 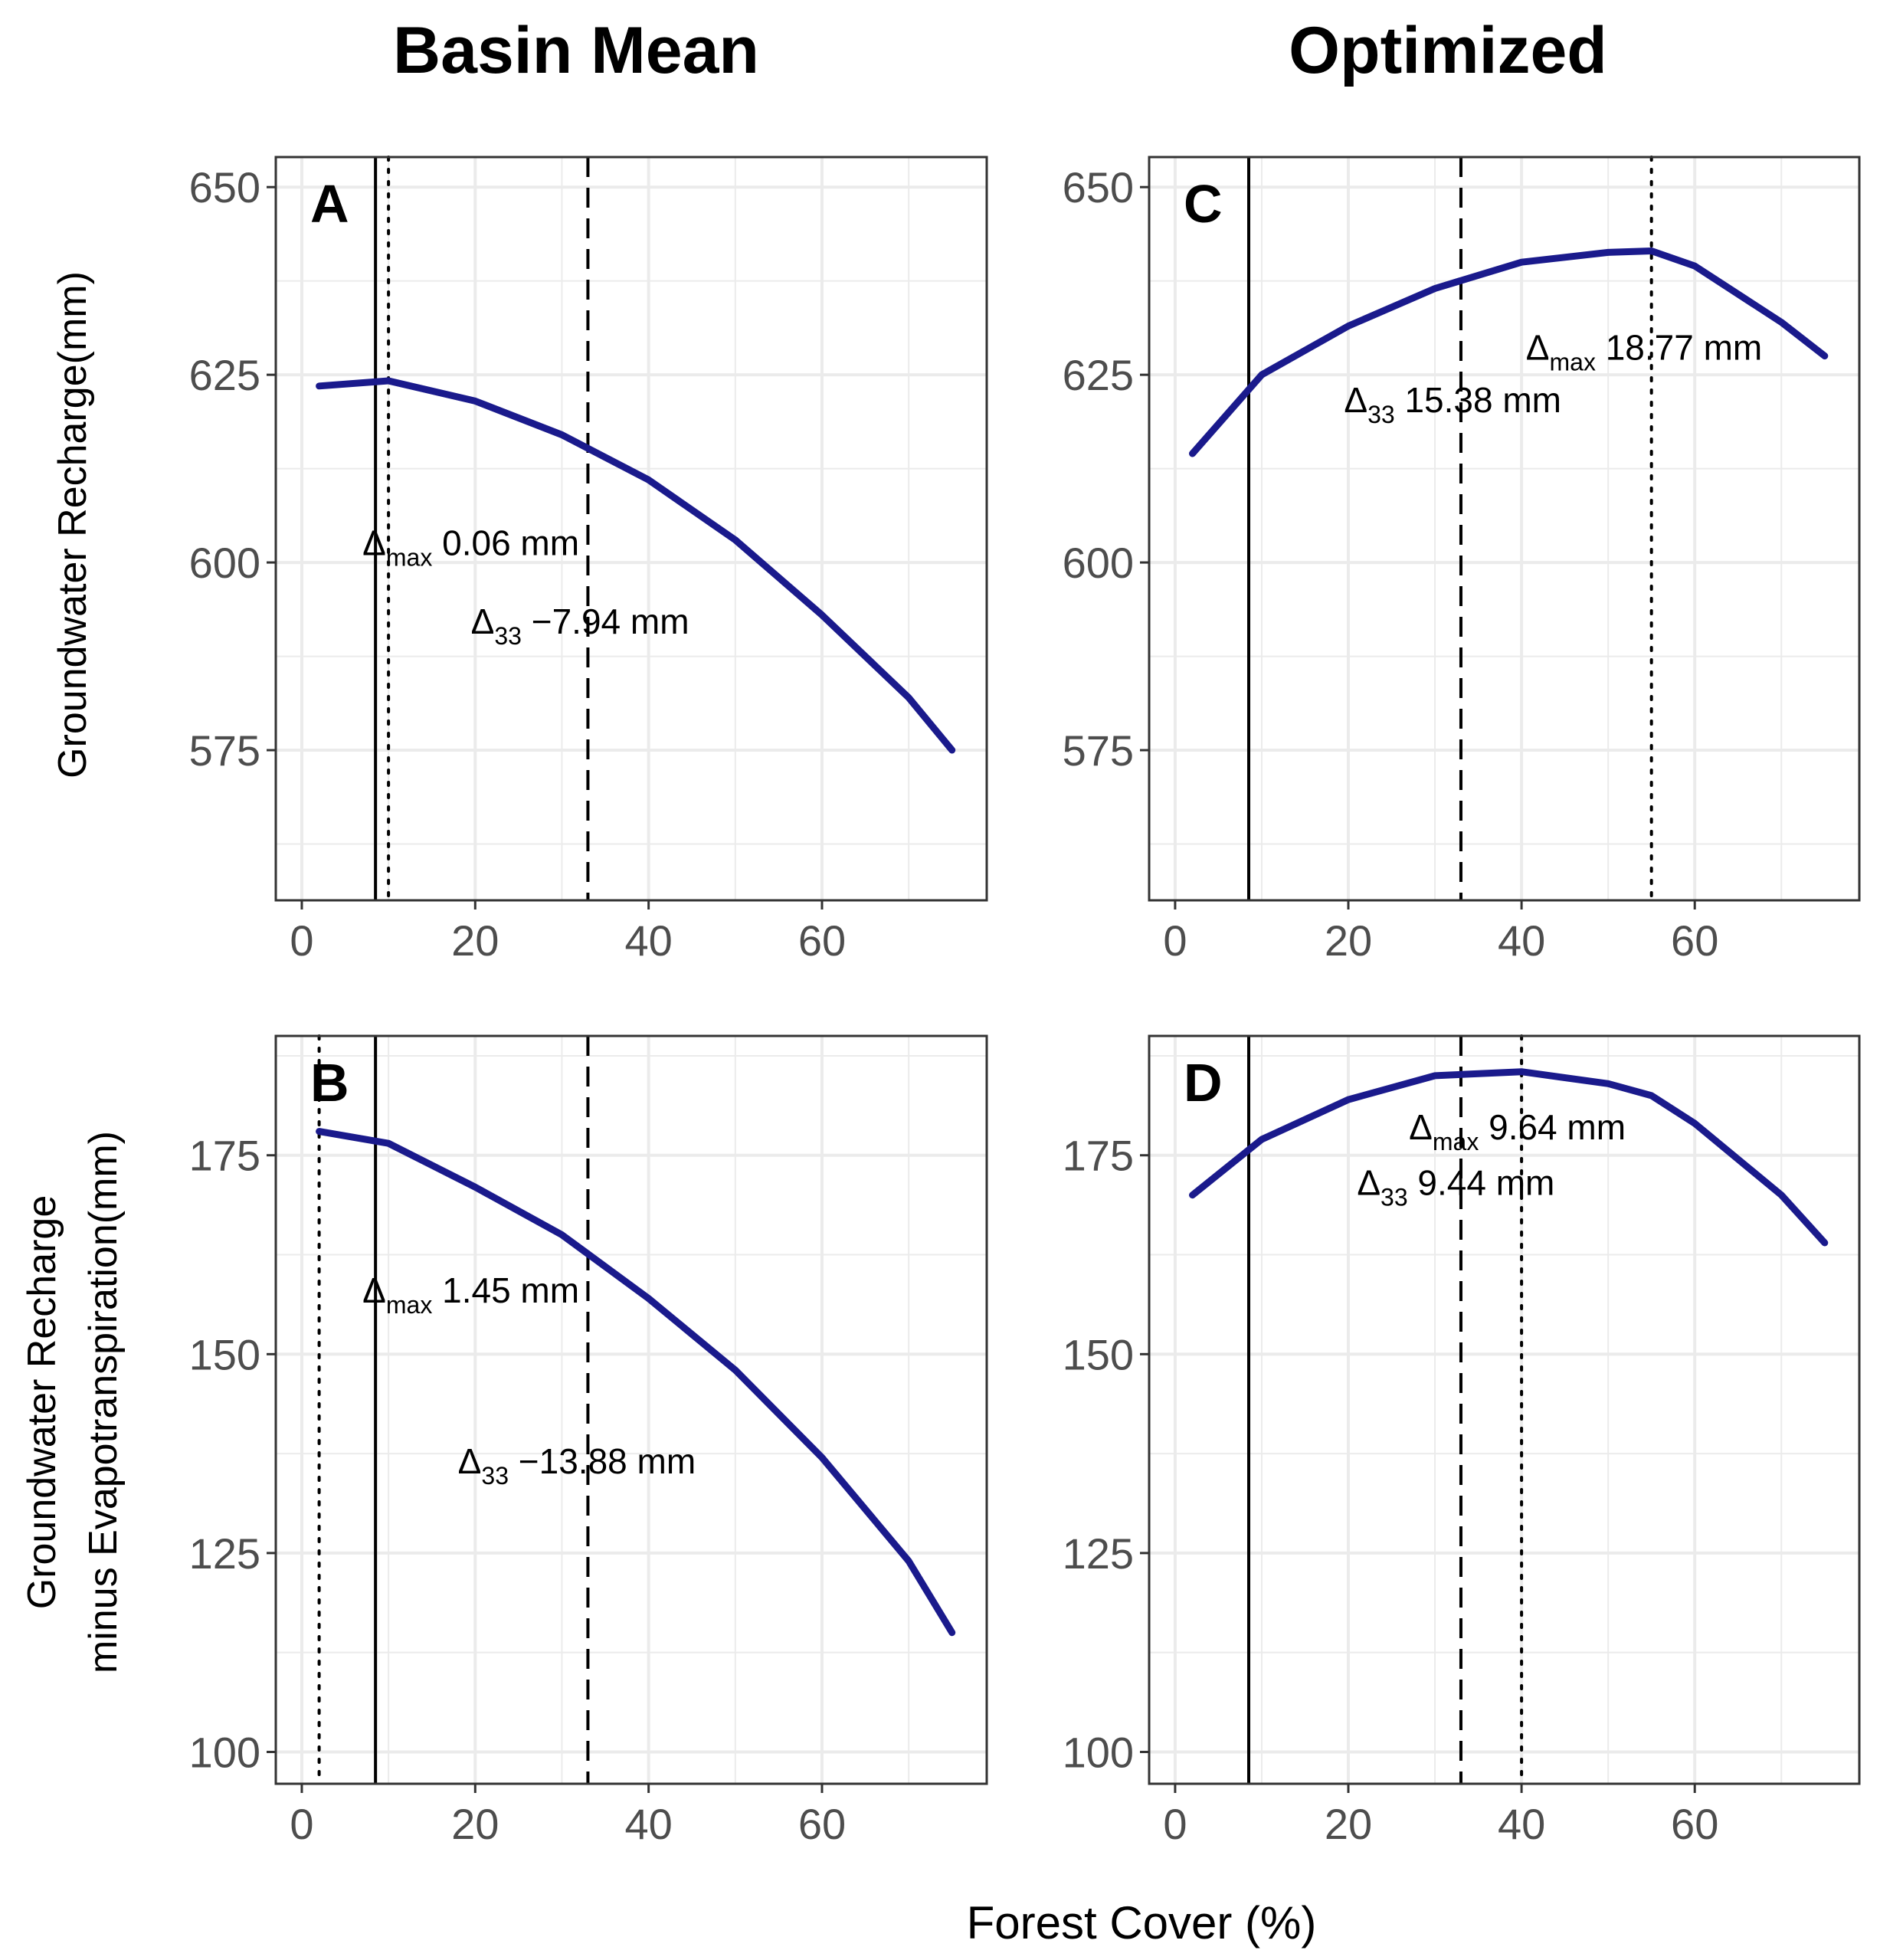 What do you see at coordinates (1552, 1127) in the screenshot?
I see `annotation-value: 9.64 mm` at bounding box center [1552, 1127].